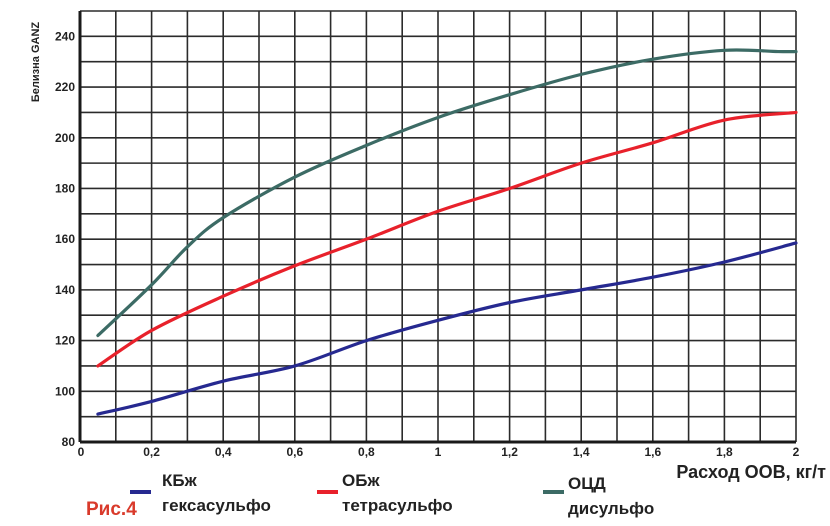 The height and width of the screenshot is (526, 830). I want to click on legend-label-3-line2: дисульфо, so click(611, 508).